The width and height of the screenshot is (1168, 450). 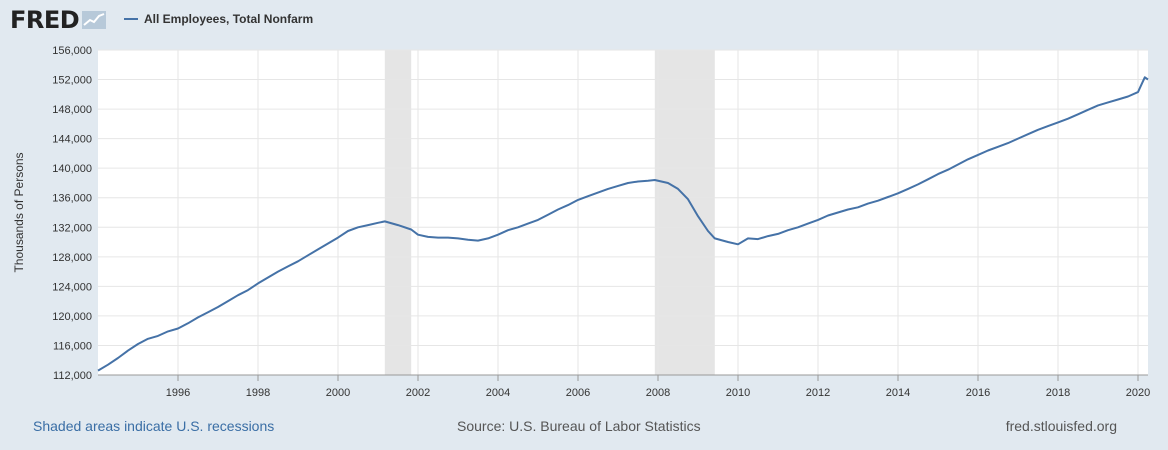 I want to click on y-tick-label: 124,000, so click(x=72, y=287).